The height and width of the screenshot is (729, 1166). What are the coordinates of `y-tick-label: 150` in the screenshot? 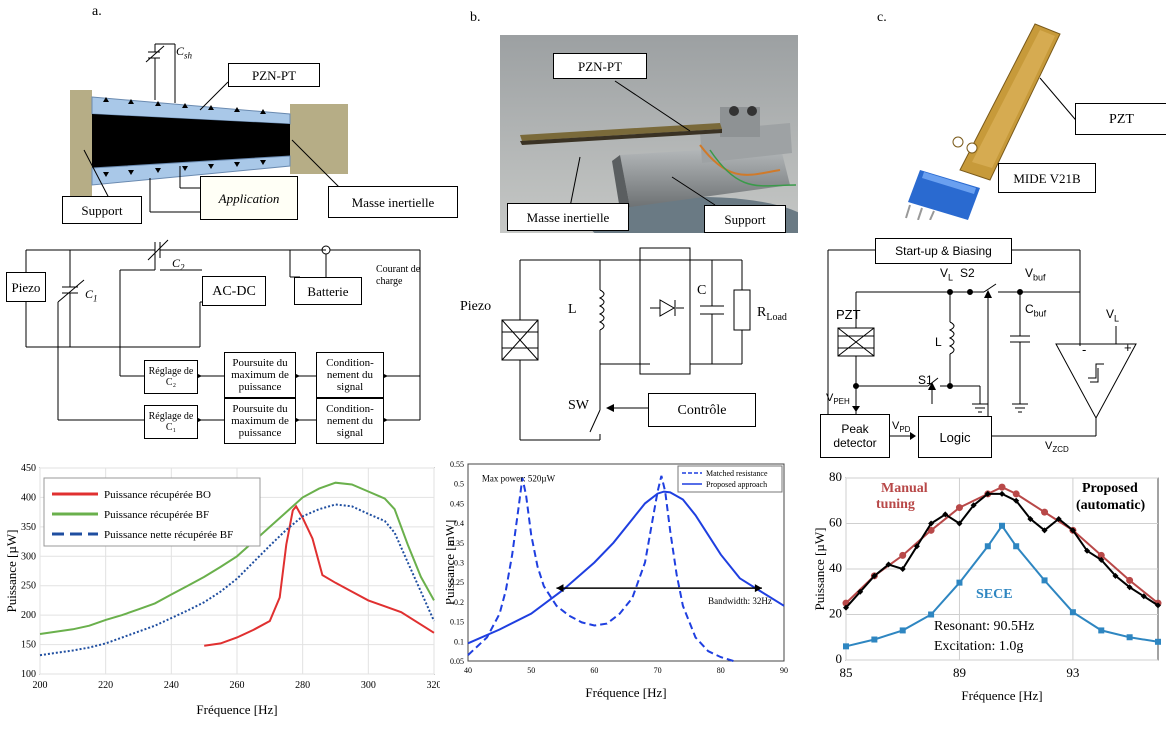 It's located at (28, 645).